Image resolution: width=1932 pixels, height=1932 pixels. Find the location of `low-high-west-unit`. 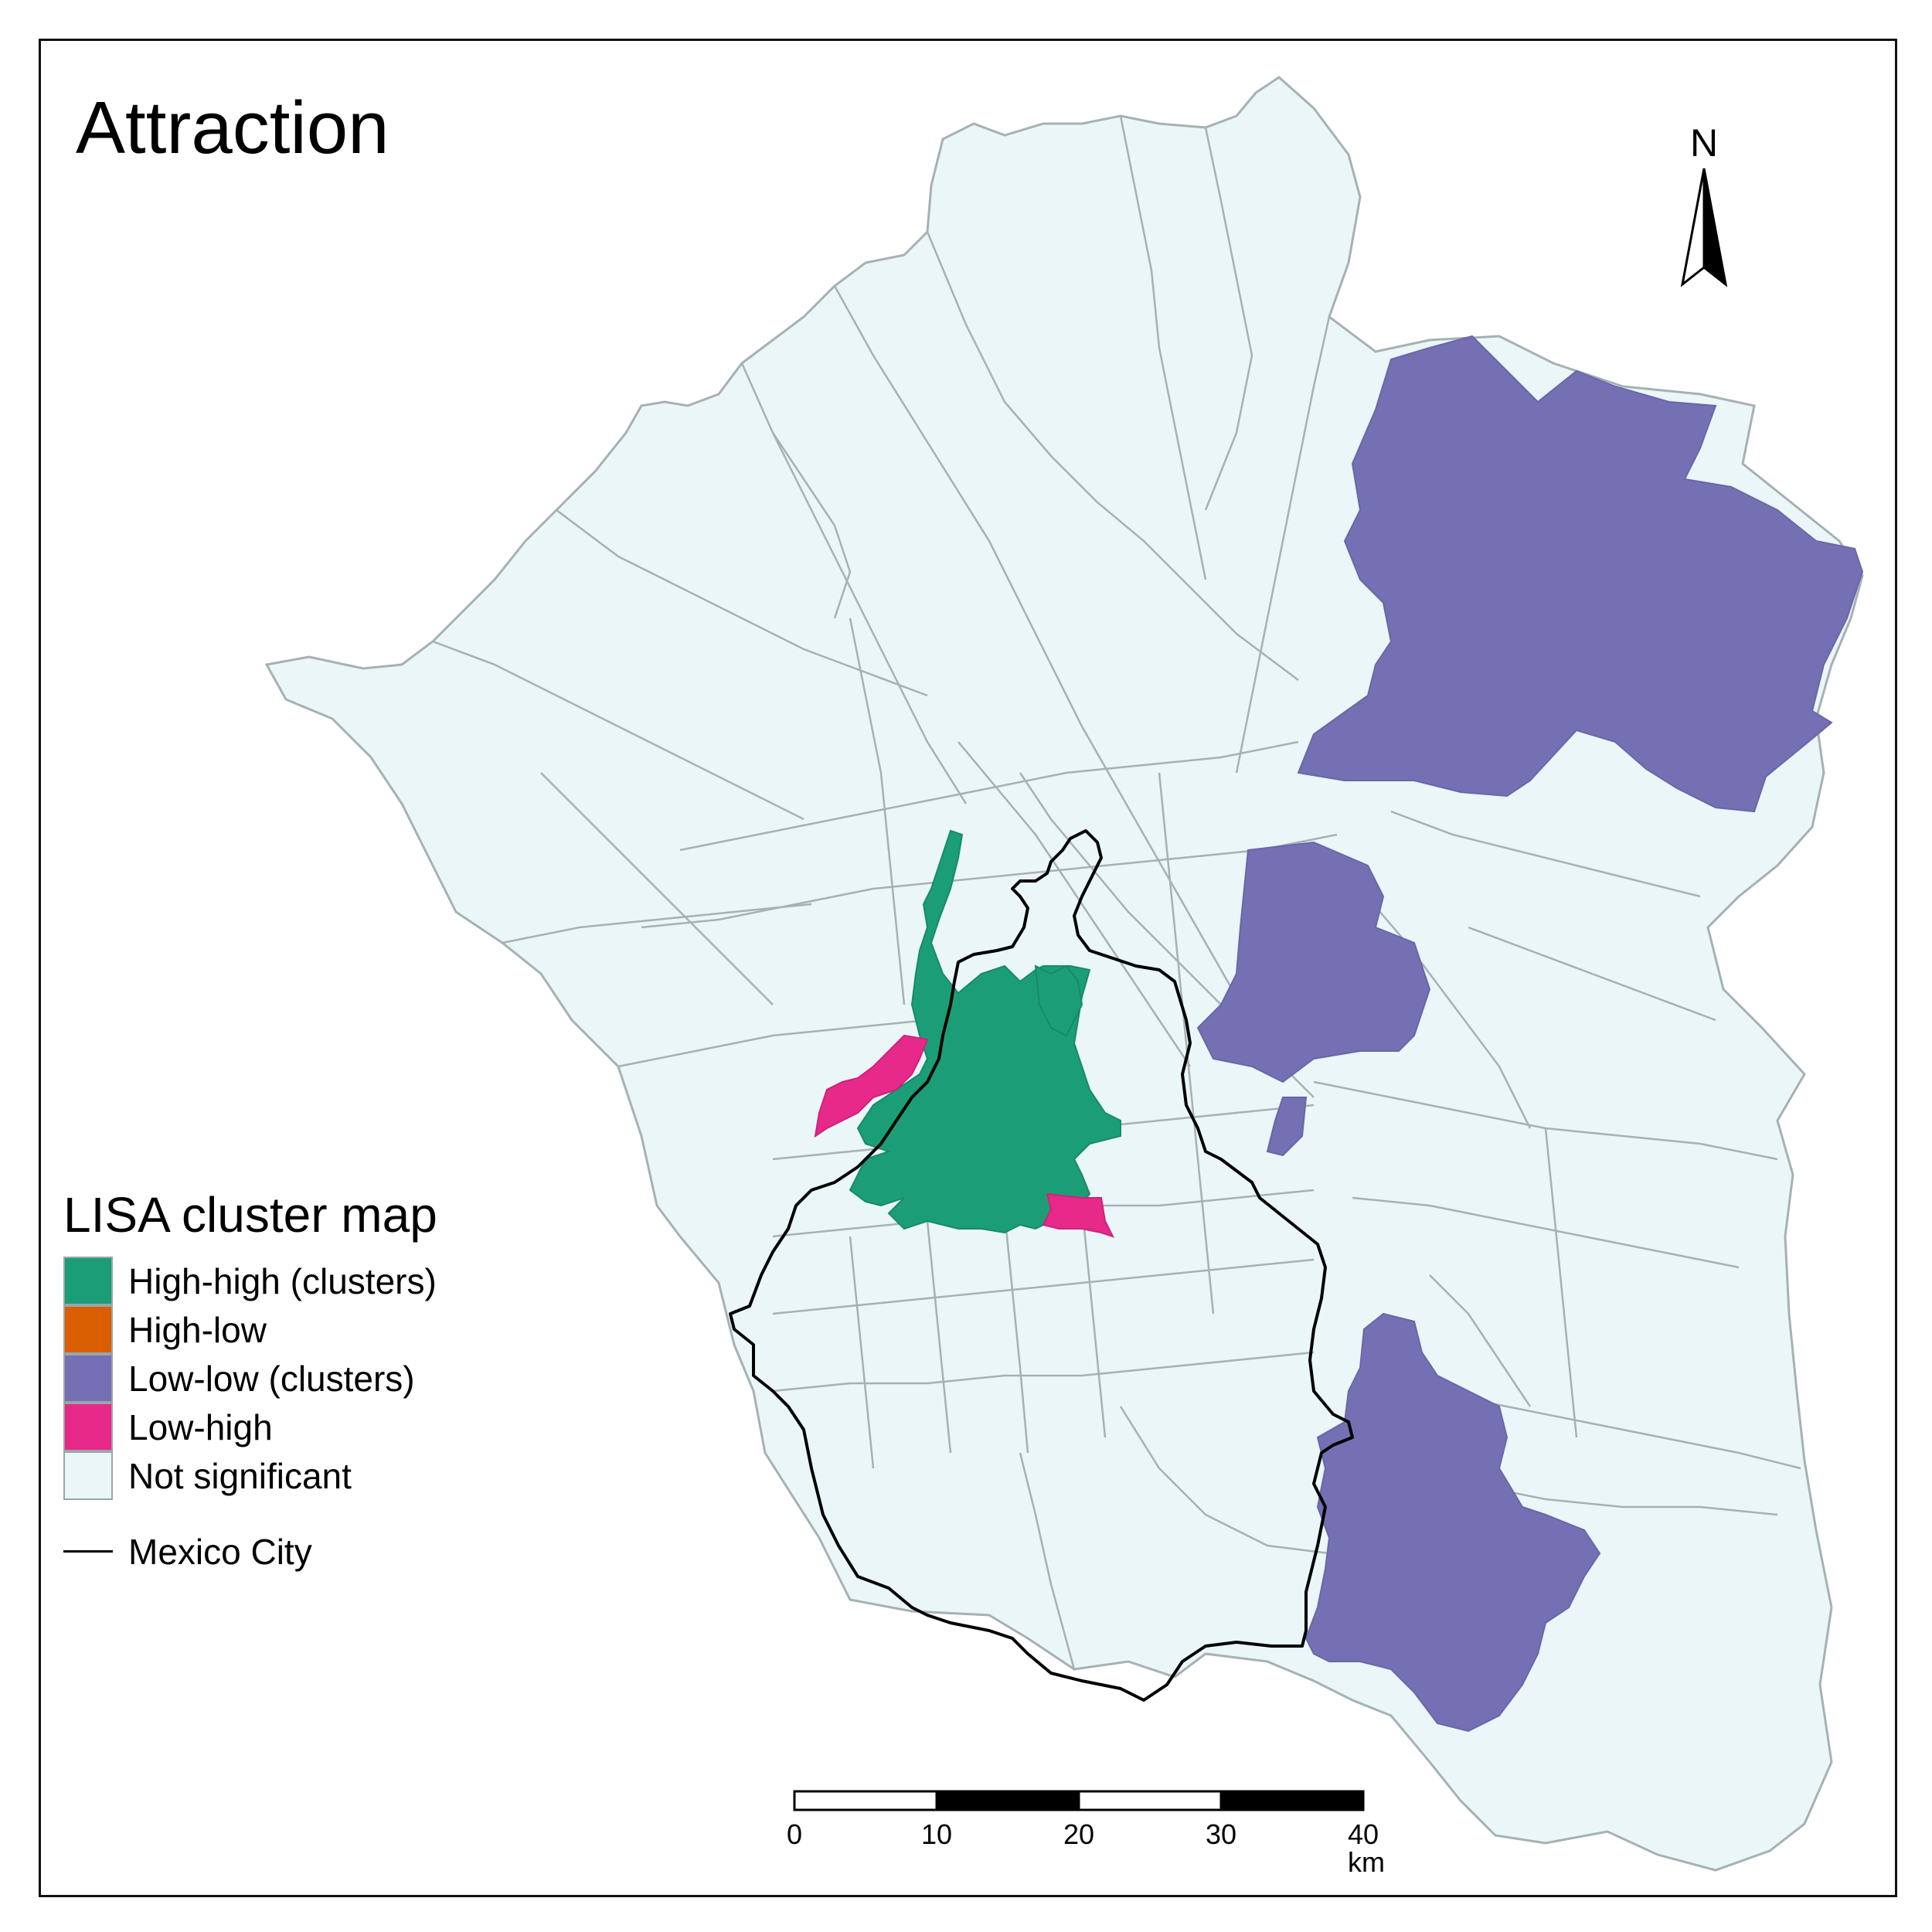

low-high-west-unit is located at coordinates (871, 1086).